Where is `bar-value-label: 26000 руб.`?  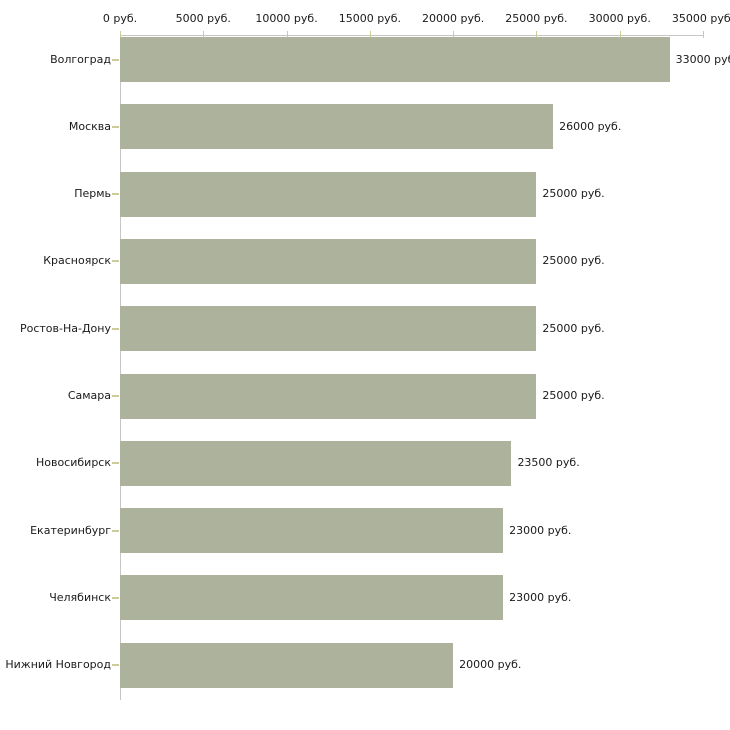 bar-value-label: 26000 руб. is located at coordinates (590, 126).